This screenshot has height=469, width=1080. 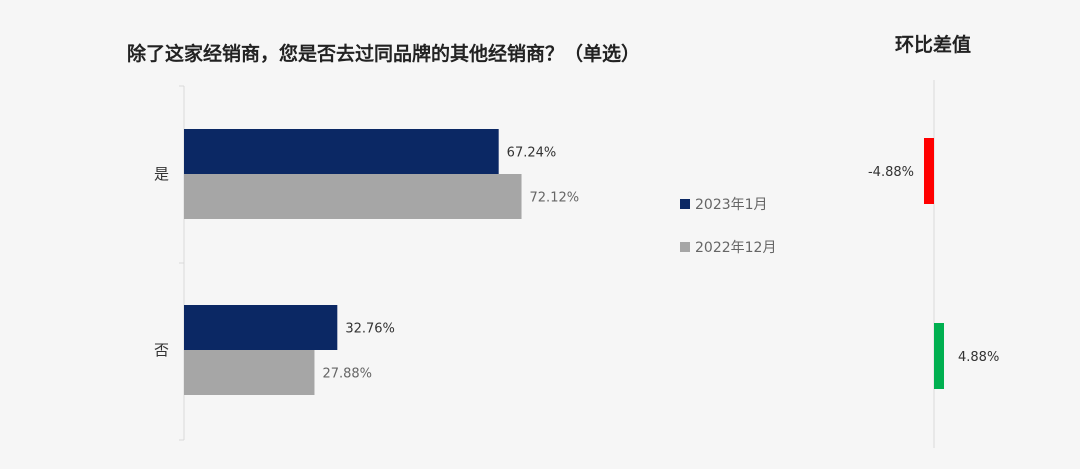 I want to click on legend-label: 2023年1月, so click(x=731, y=205).